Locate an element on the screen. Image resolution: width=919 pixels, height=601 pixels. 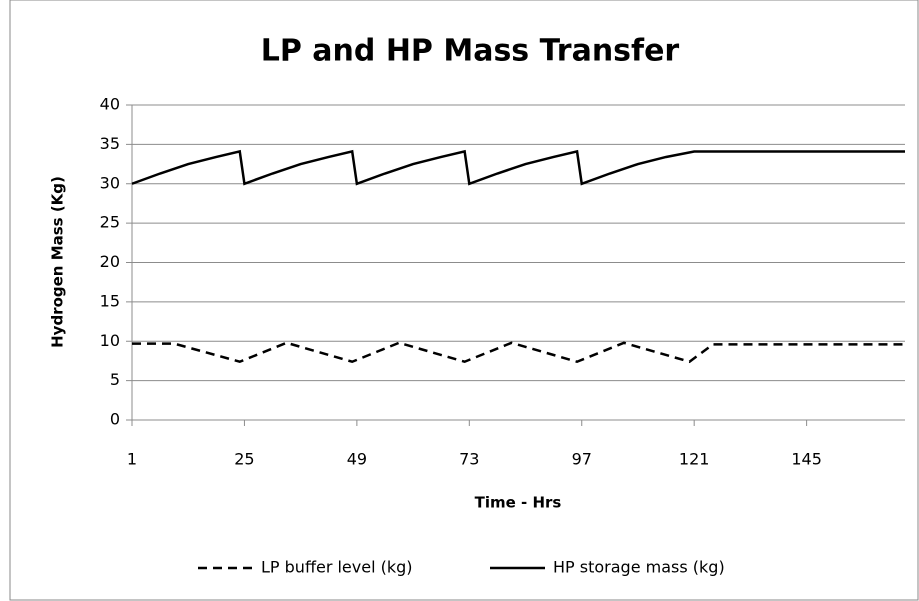
y-tick-label: 25 is located at coordinates (110, 222).